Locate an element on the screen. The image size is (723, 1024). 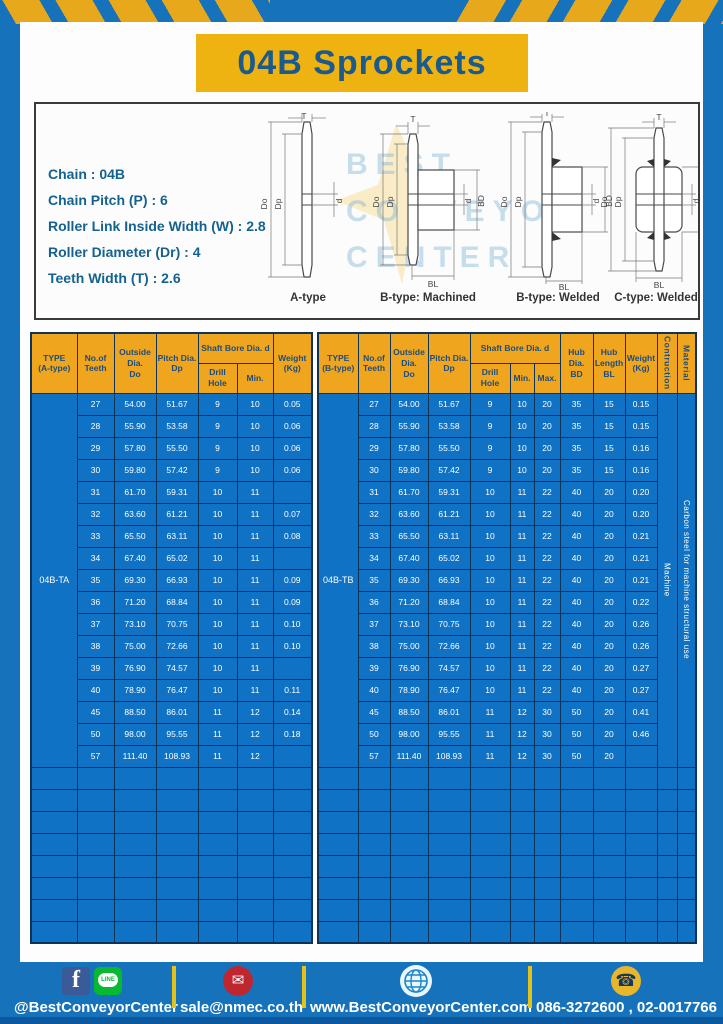
line-icon: LINE is located at coordinates (108, 981).